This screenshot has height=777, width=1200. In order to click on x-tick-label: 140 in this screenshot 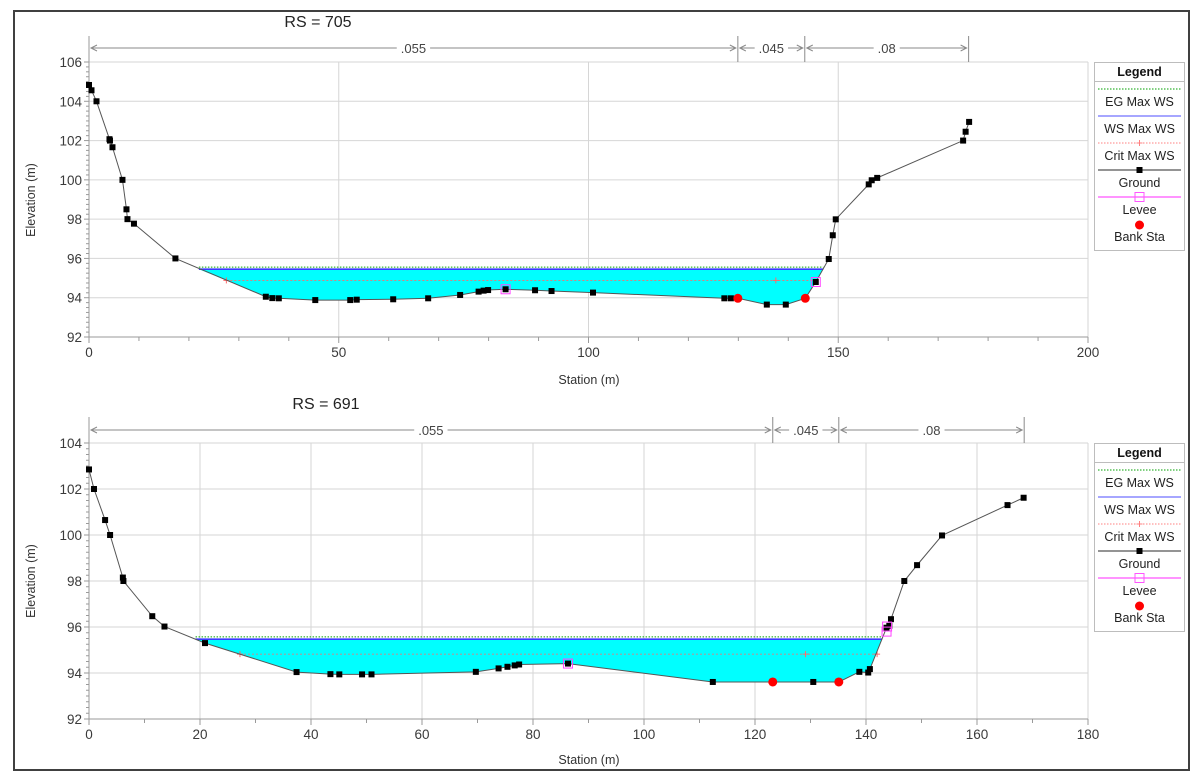, I will do `click(866, 734)`.